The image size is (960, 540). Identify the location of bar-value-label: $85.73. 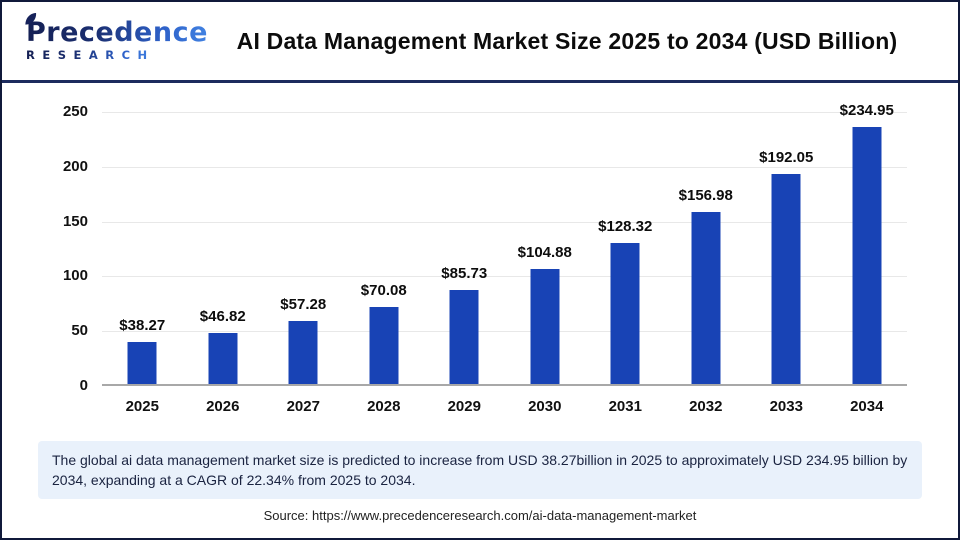
(464, 274).